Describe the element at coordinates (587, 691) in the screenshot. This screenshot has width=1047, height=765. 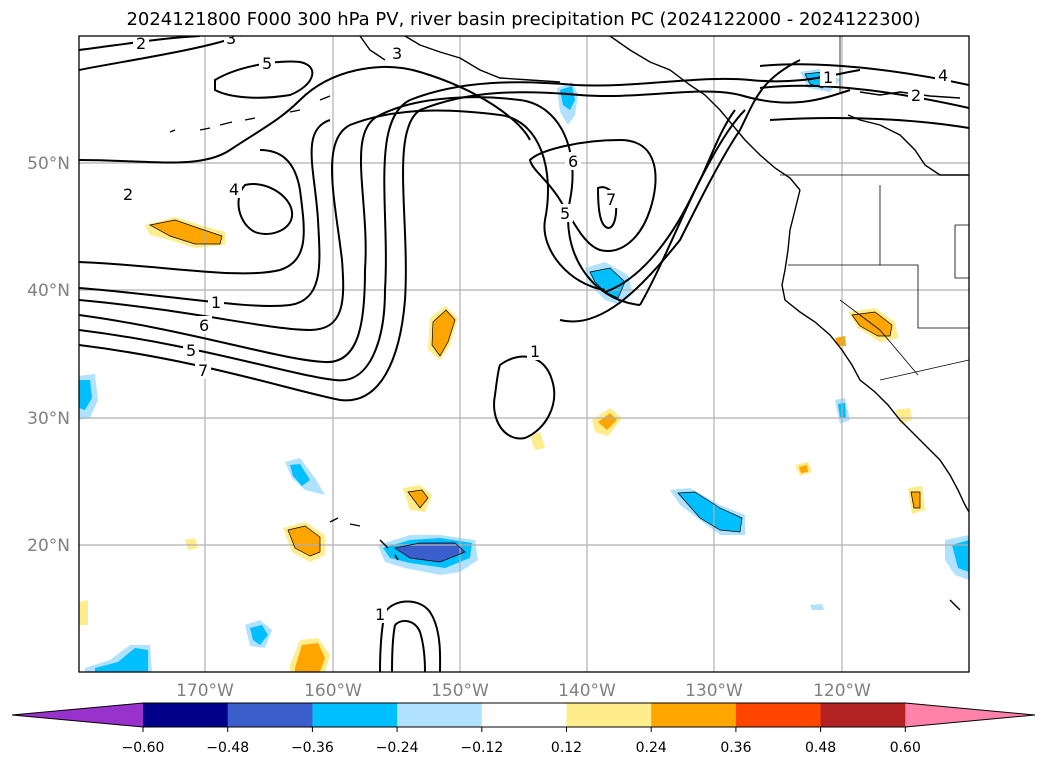
I see `lon-label: 140°W` at that location.